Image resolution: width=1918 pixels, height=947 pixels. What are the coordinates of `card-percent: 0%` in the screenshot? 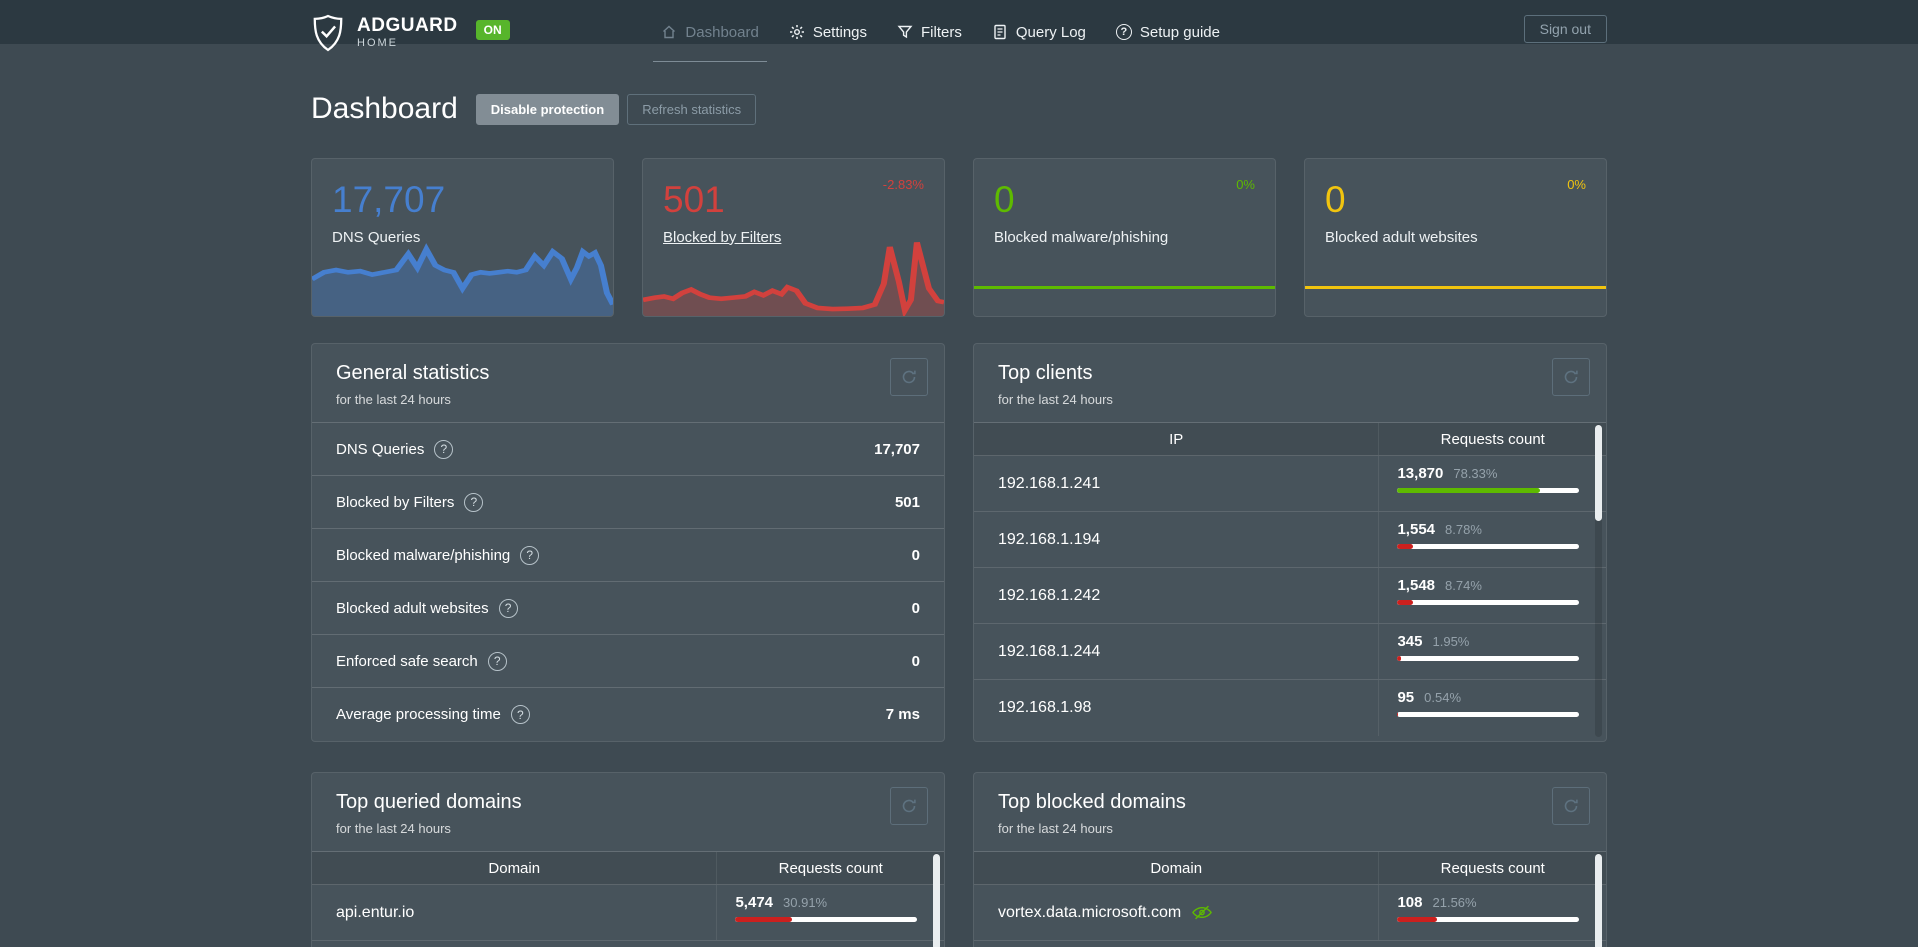 It's located at (1576, 184).